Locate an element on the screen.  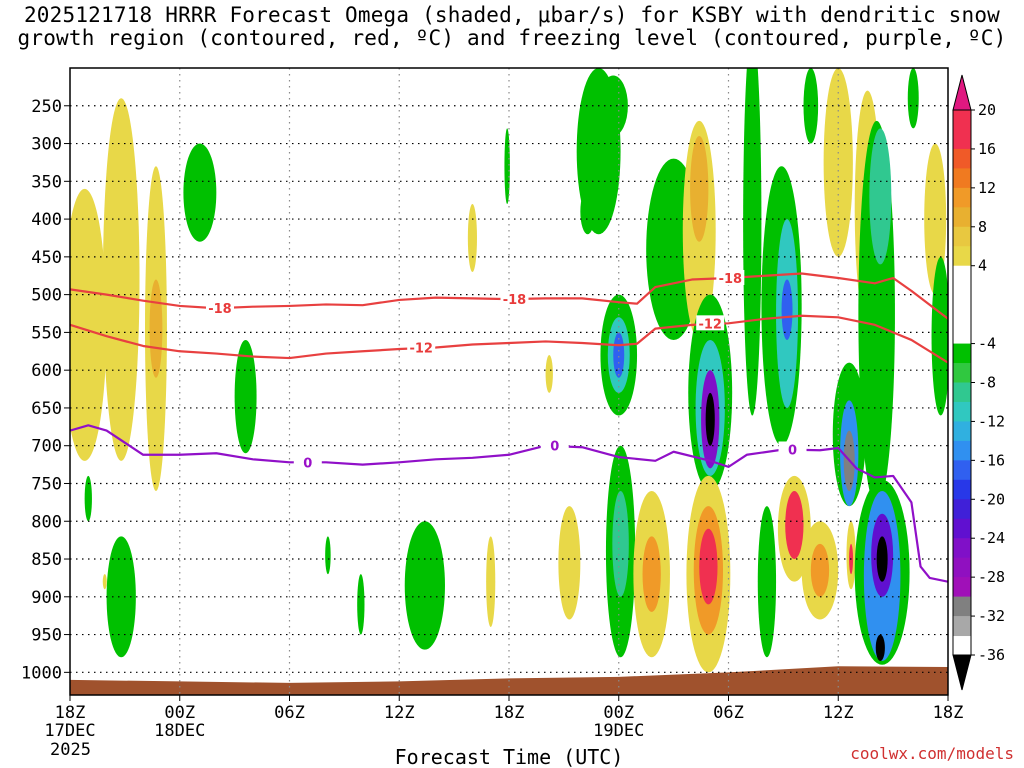
x-tick-label-8: 18Z is located at coordinates (948, 713).